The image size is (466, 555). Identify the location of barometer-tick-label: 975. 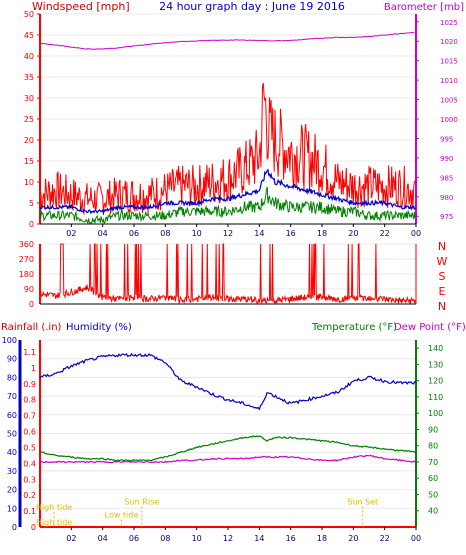
(446, 217).